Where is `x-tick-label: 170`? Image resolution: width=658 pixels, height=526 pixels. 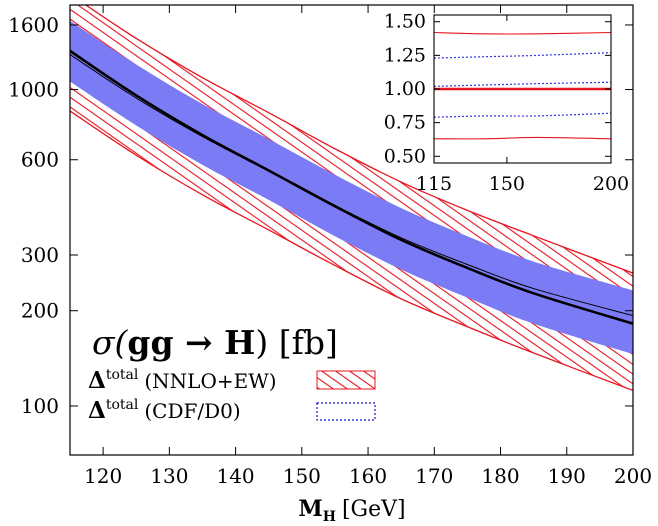
x-tick-label: 170 is located at coordinates (434, 476).